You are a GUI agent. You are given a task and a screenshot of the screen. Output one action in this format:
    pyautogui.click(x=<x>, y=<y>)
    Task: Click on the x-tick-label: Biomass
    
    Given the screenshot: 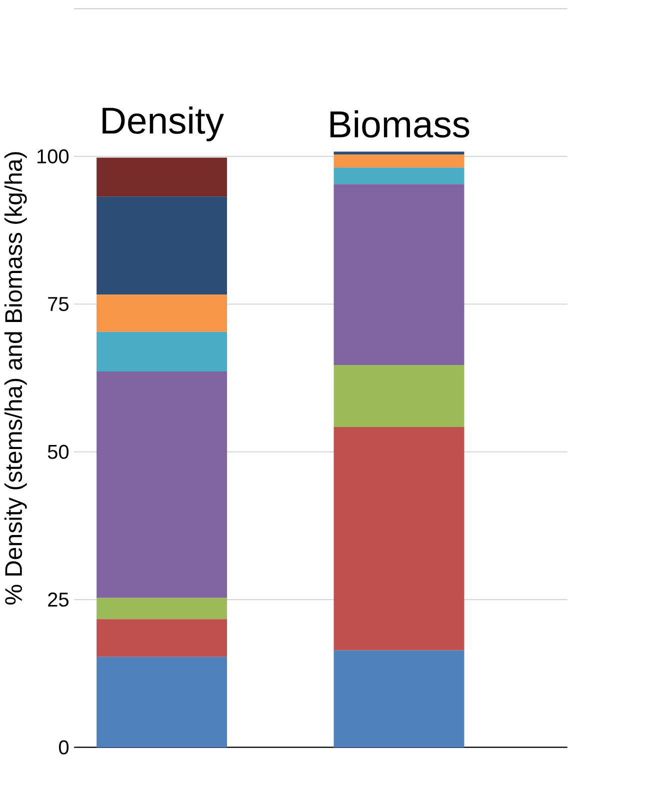 What is the action you would take?
    pyautogui.click(x=399, y=124)
    